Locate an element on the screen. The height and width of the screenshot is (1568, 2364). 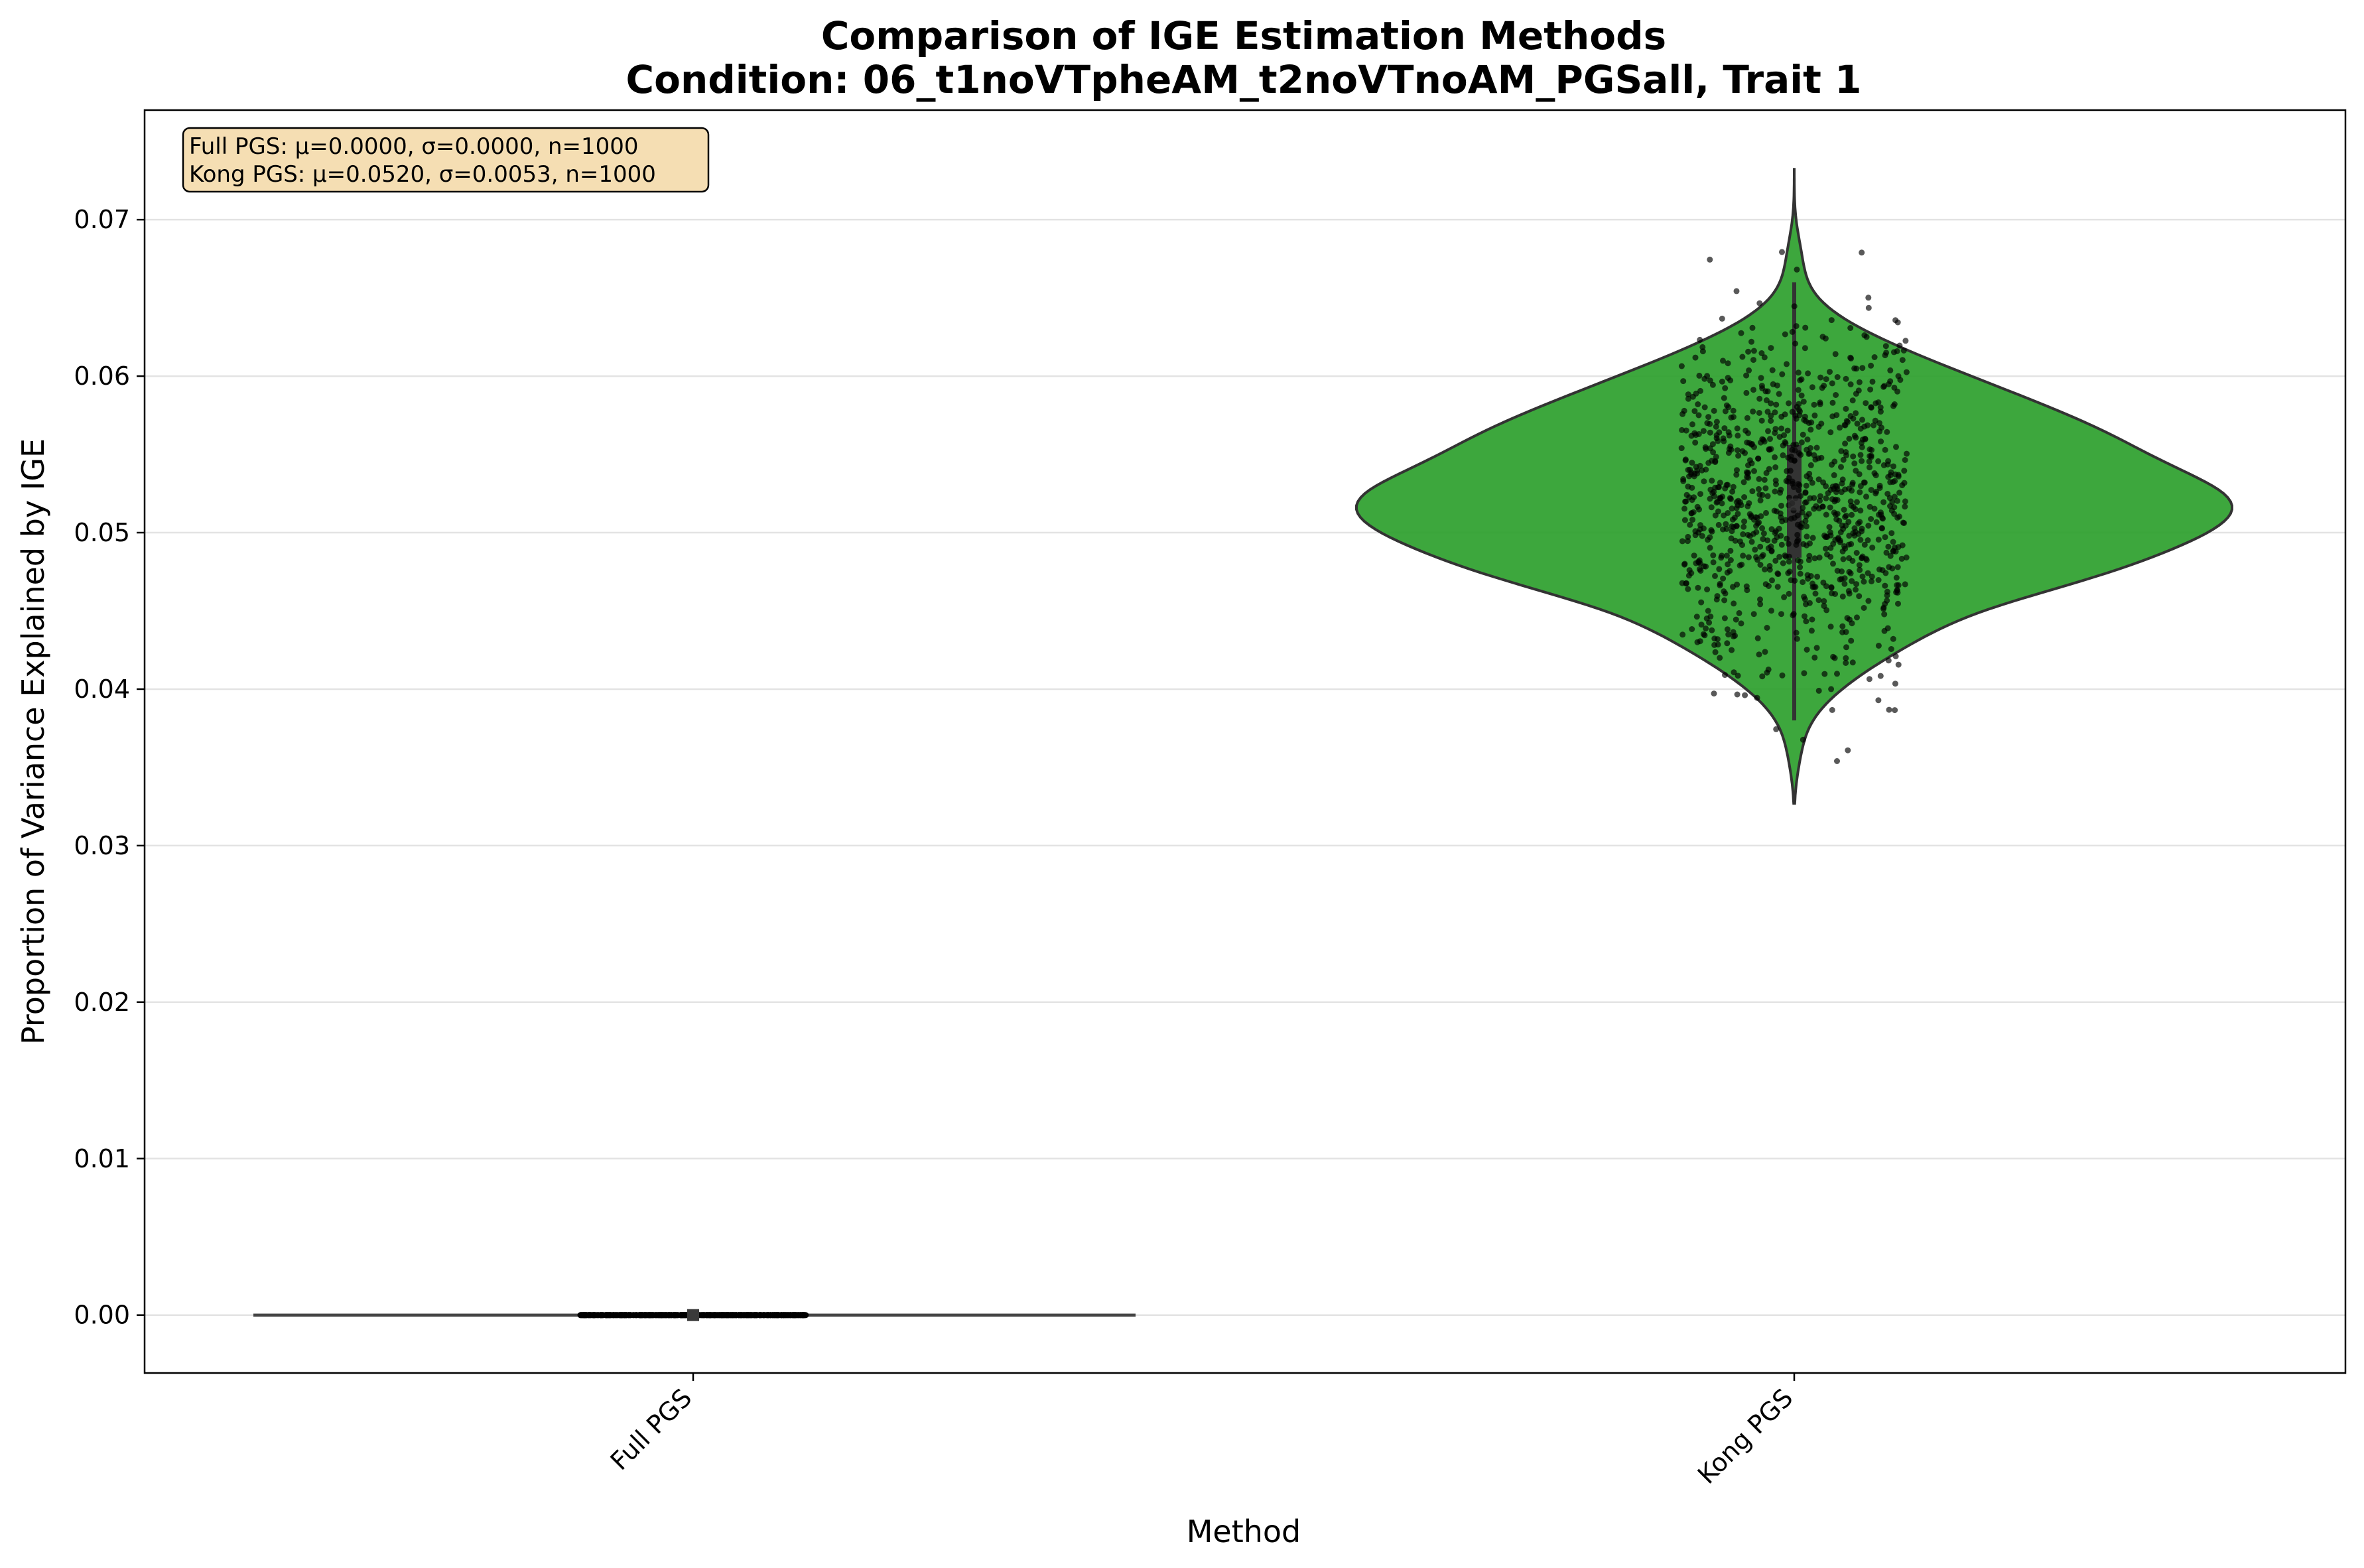
y-tick-label: 0.02 is located at coordinates (102, 1003).